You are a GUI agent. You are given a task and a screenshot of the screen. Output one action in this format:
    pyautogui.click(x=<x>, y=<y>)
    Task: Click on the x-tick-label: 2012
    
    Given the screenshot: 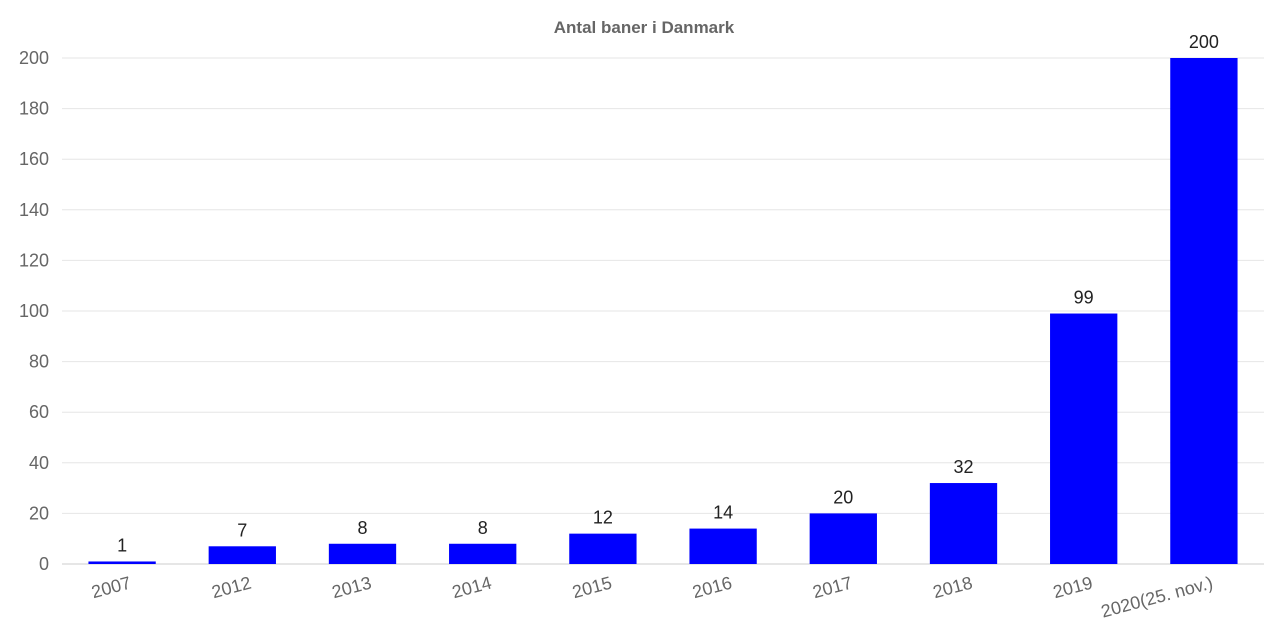 What is the action you would take?
    pyautogui.click(x=231, y=588)
    